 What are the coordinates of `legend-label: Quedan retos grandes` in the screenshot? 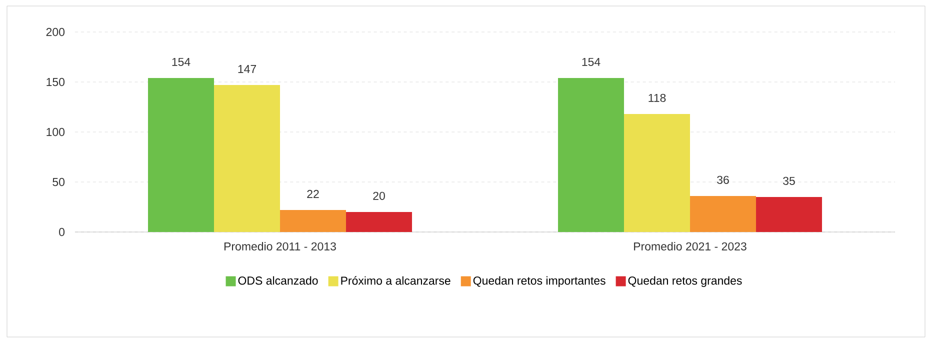 It's located at (685, 281).